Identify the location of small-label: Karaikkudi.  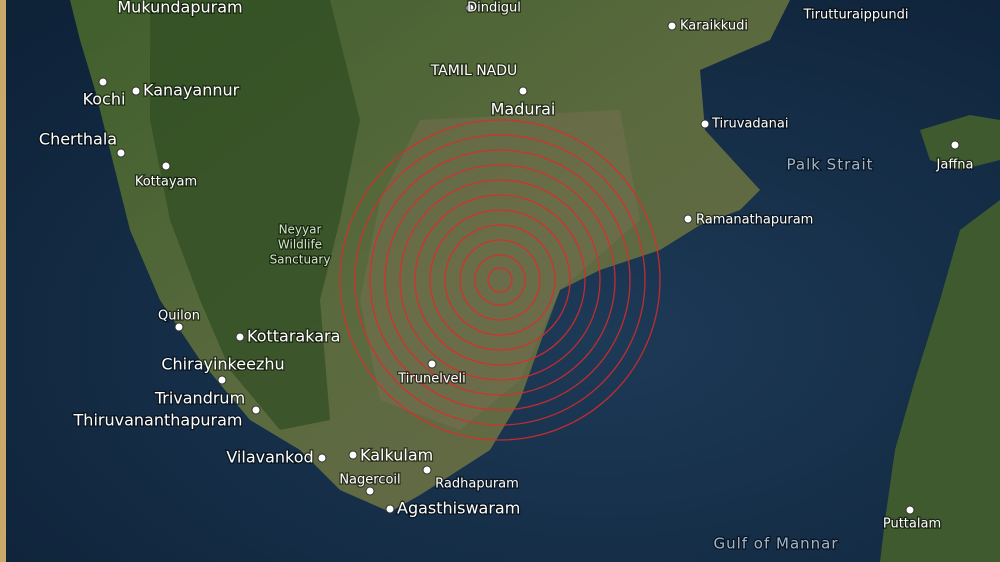
(714, 26).